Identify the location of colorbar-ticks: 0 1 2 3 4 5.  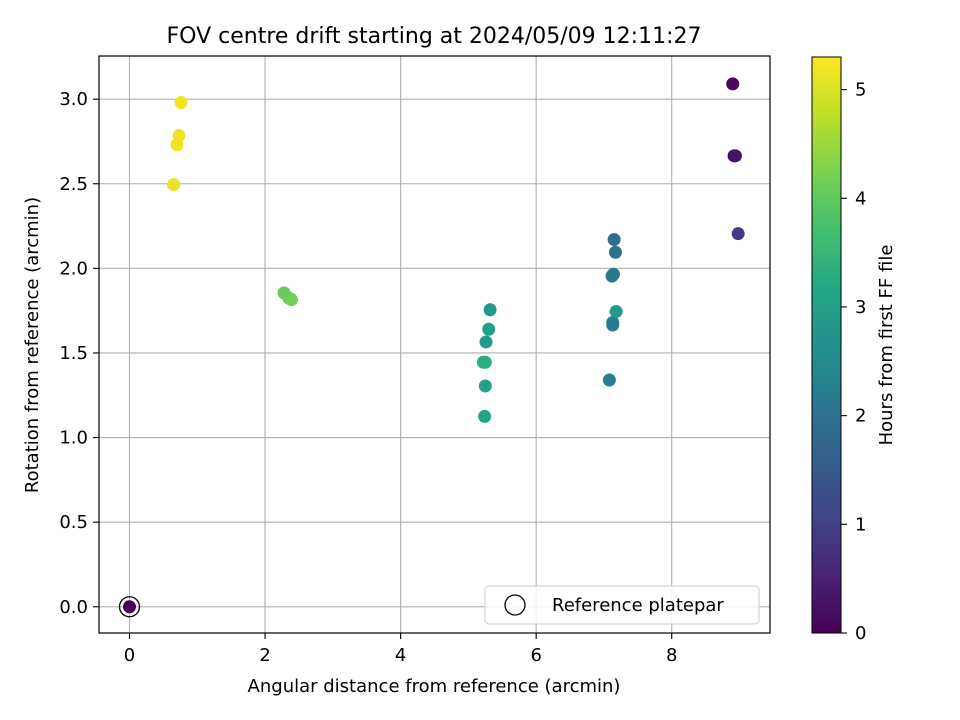
(853, 362).